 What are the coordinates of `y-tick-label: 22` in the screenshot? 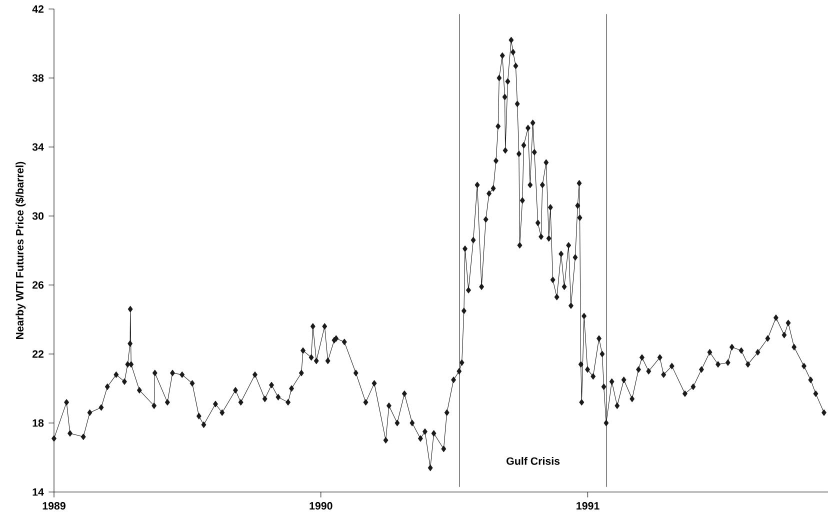 It's located at (38, 354).